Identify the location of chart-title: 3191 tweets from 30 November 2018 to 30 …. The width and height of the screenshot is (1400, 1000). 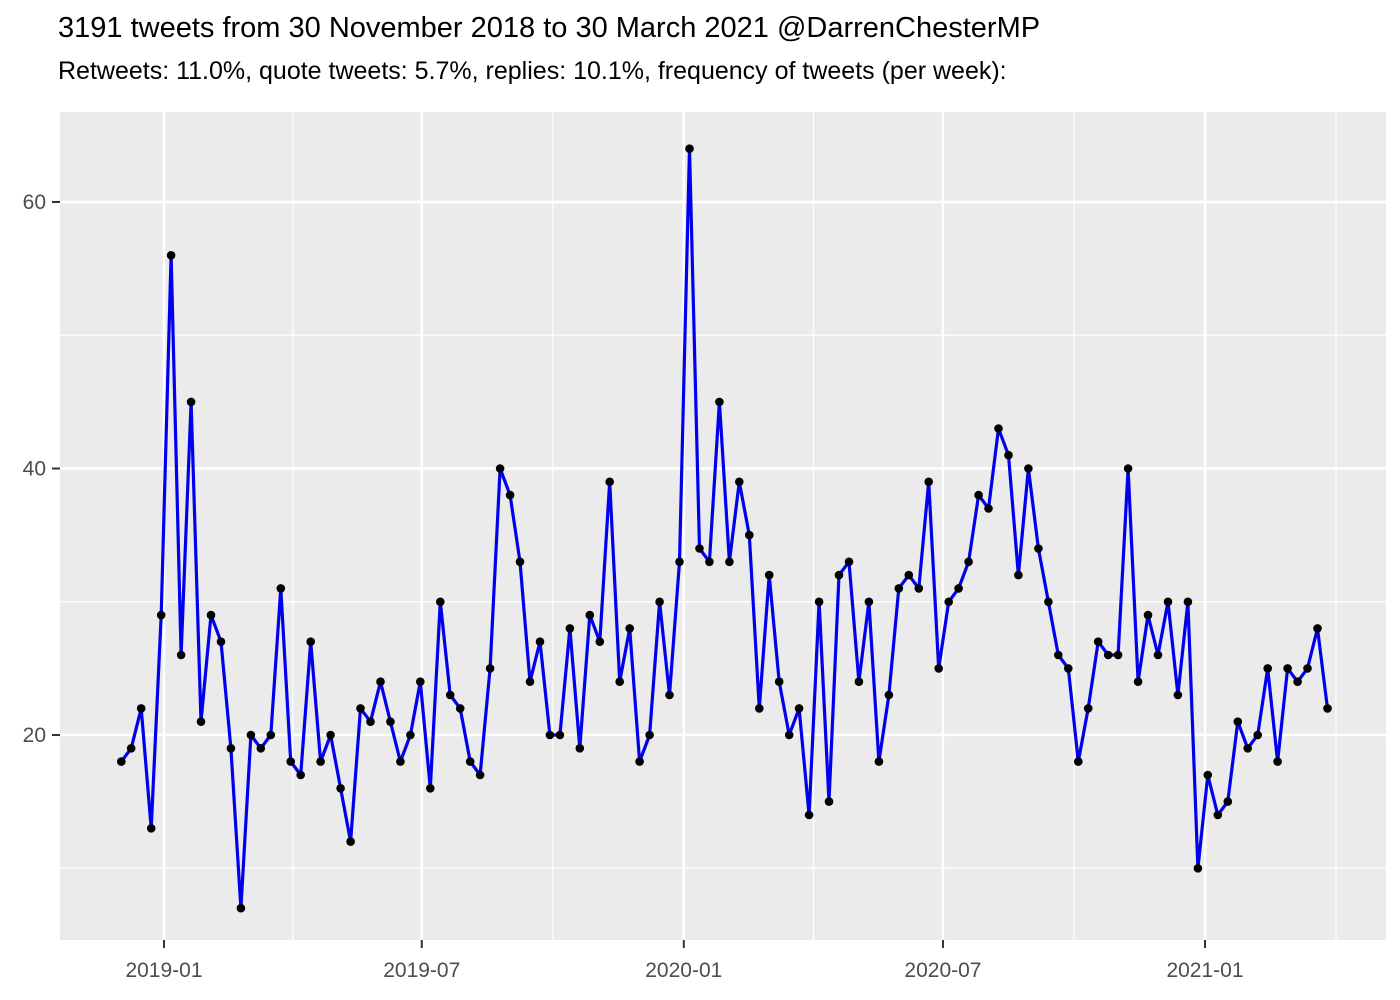
(549, 28).